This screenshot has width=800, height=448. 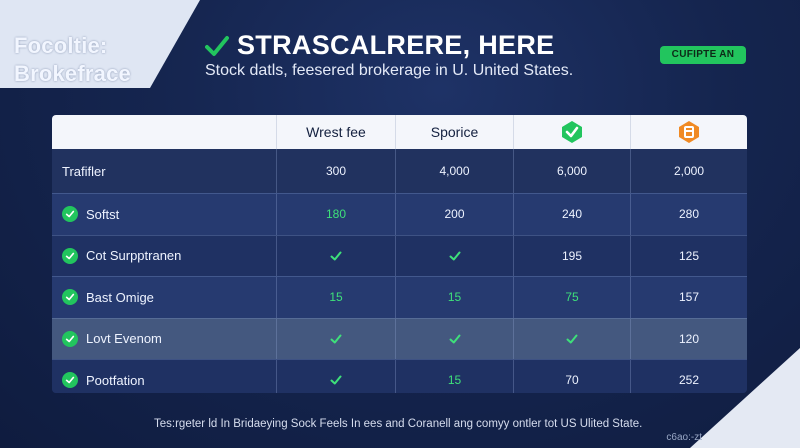 I want to click on table-header-row: Wrest fee Sporice, so click(x=399, y=132).